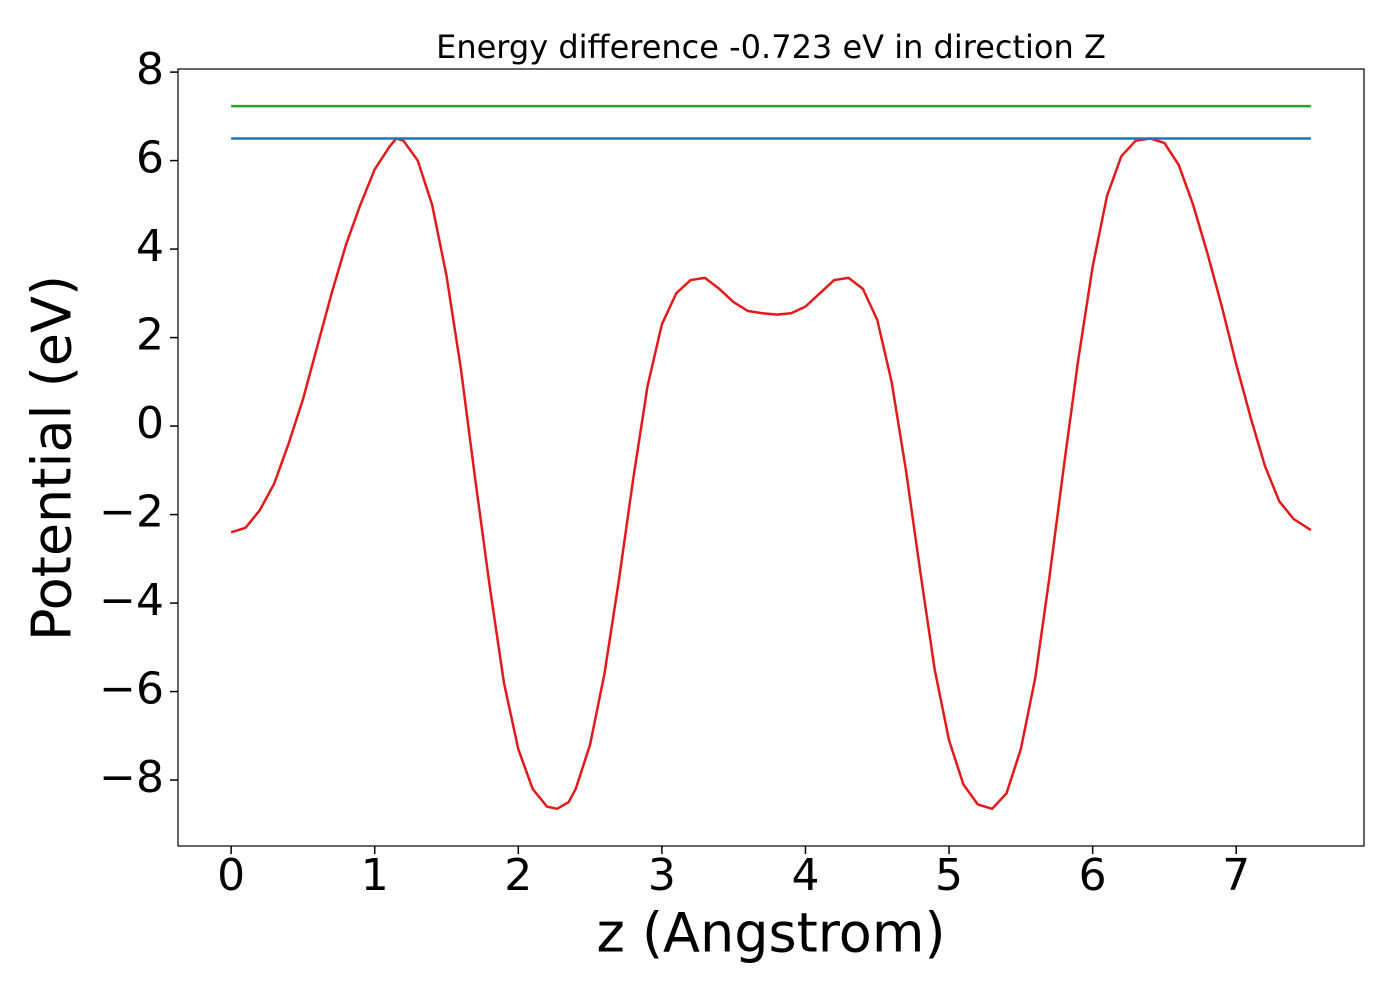 This screenshot has width=1400, height=1000. Describe the element at coordinates (1093, 875) in the screenshot. I see `x-tick-label: 6` at that location.